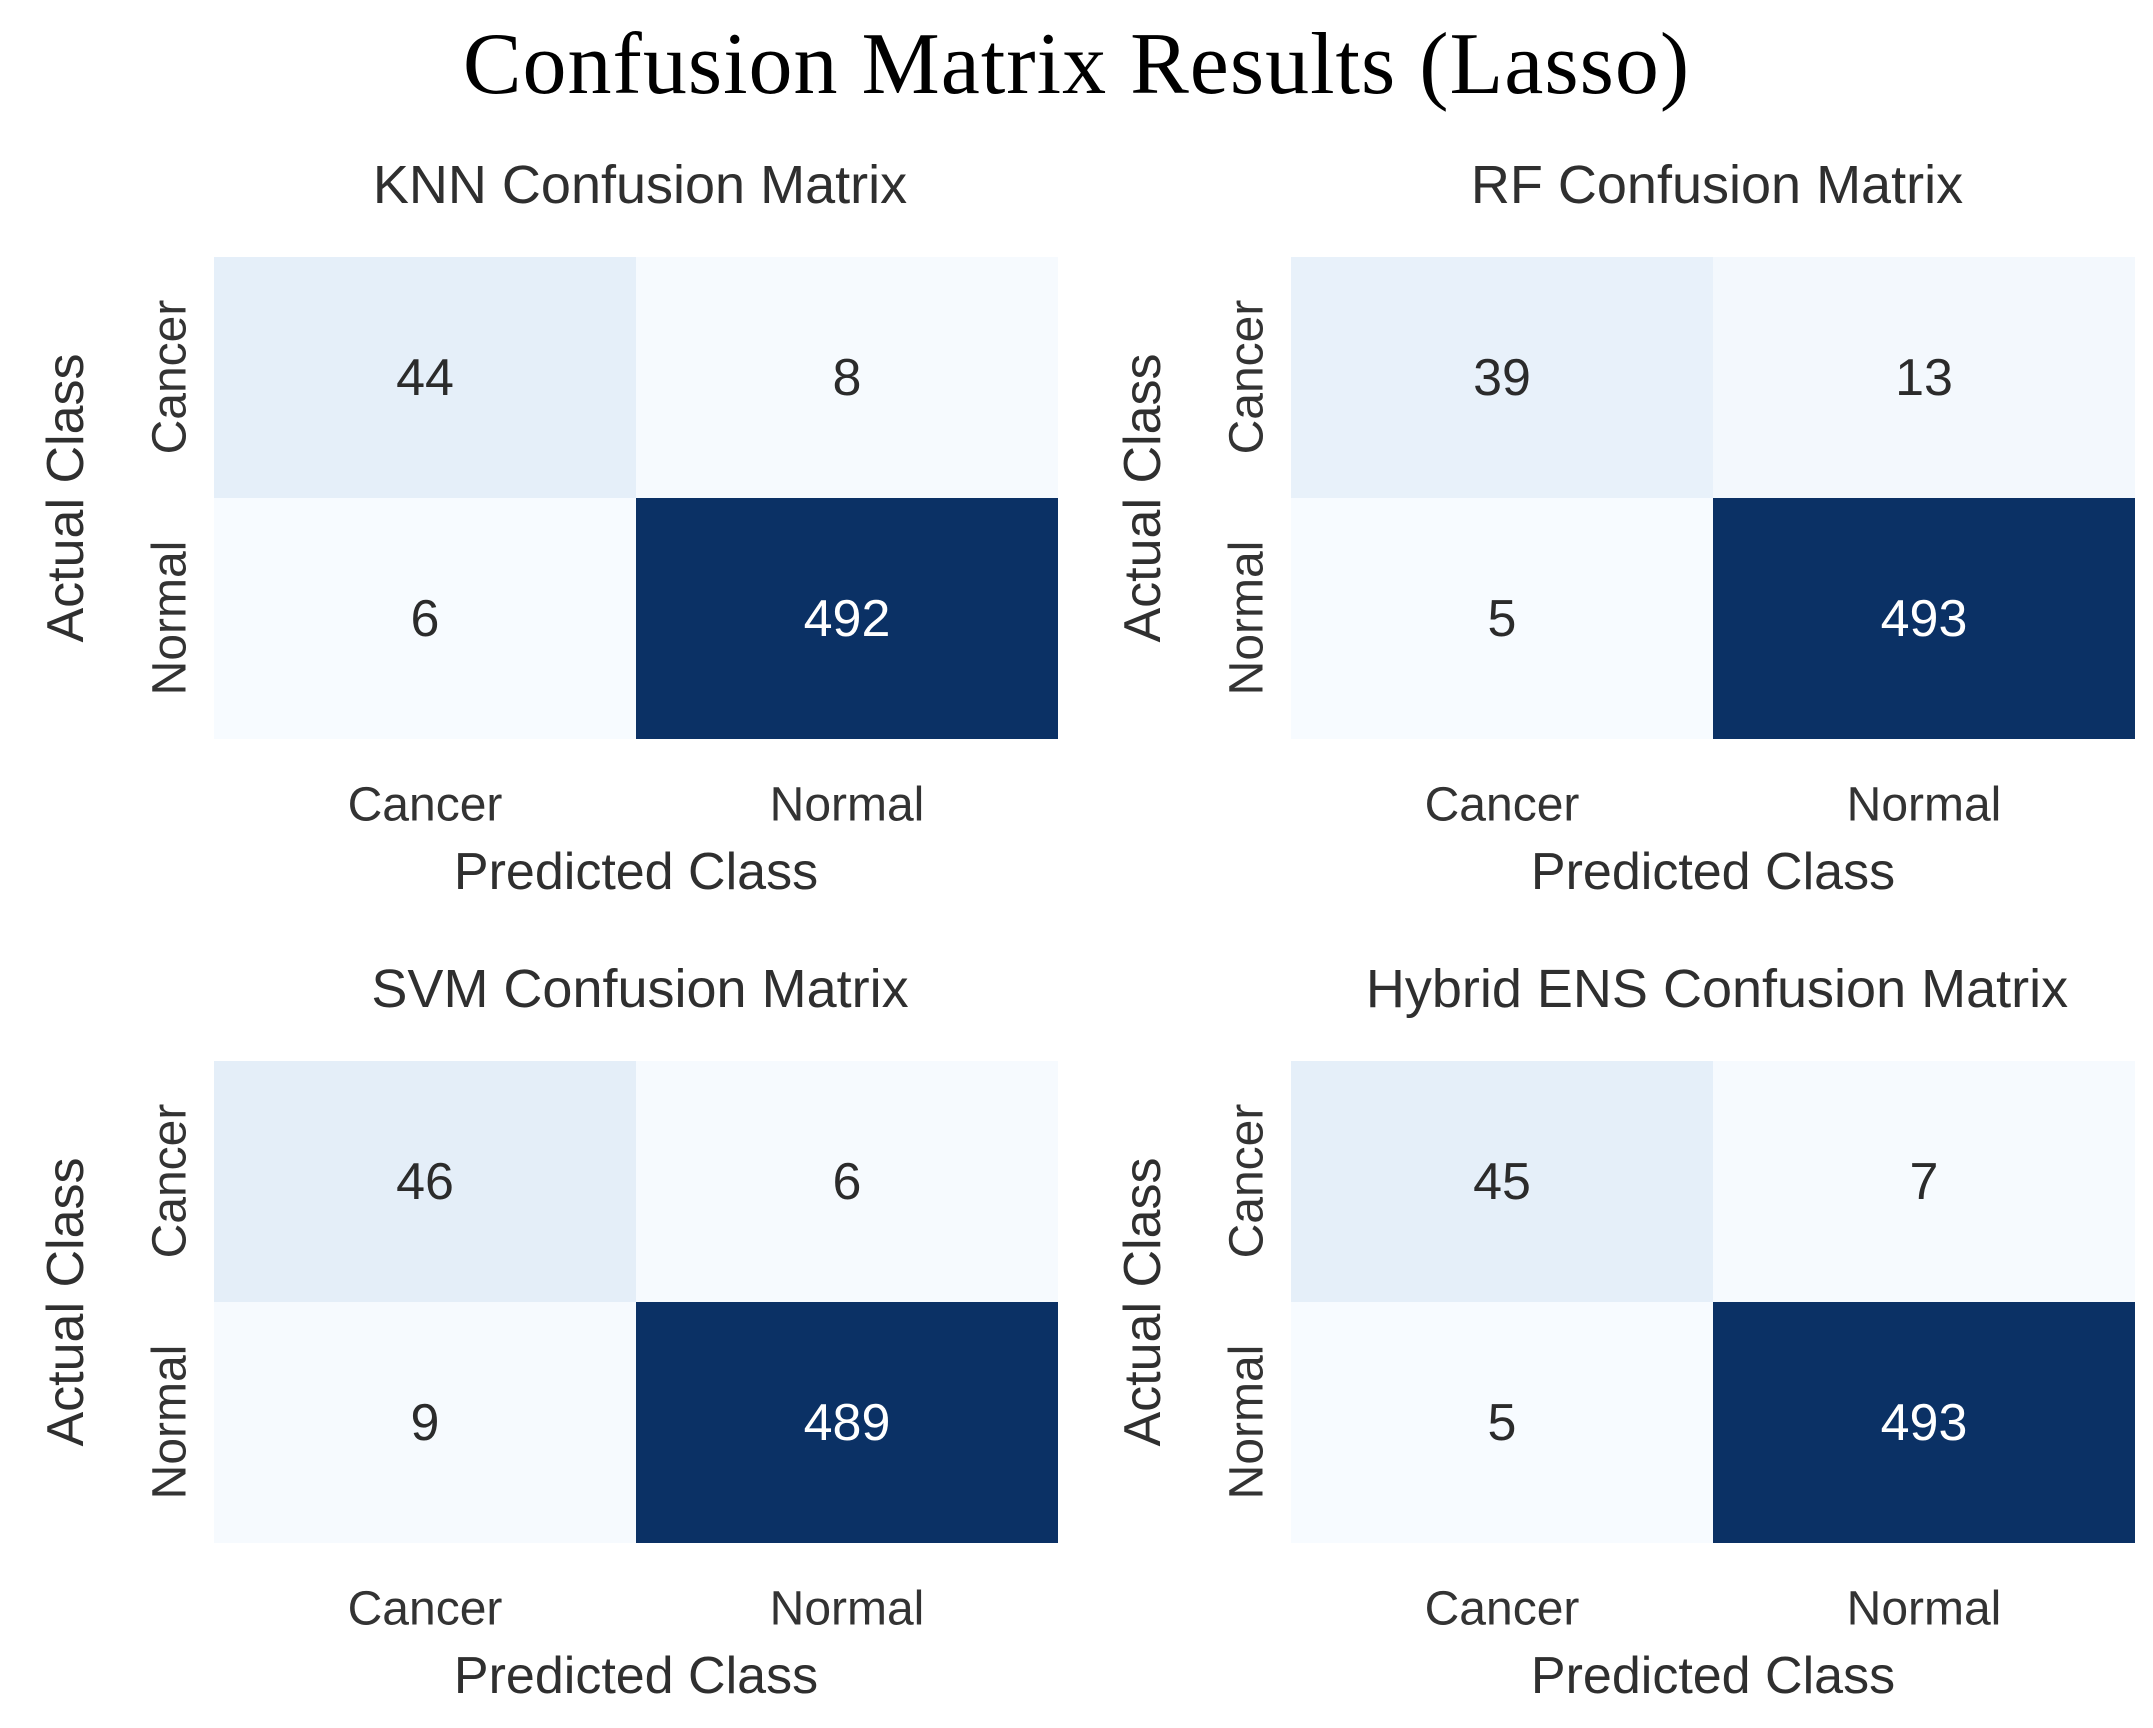  Describe the element at coordinates (1717, 989) in the screenshot. I see `subplot-title-hybrid-ens: Hybrid ENS Confusion Matrix` at that location.